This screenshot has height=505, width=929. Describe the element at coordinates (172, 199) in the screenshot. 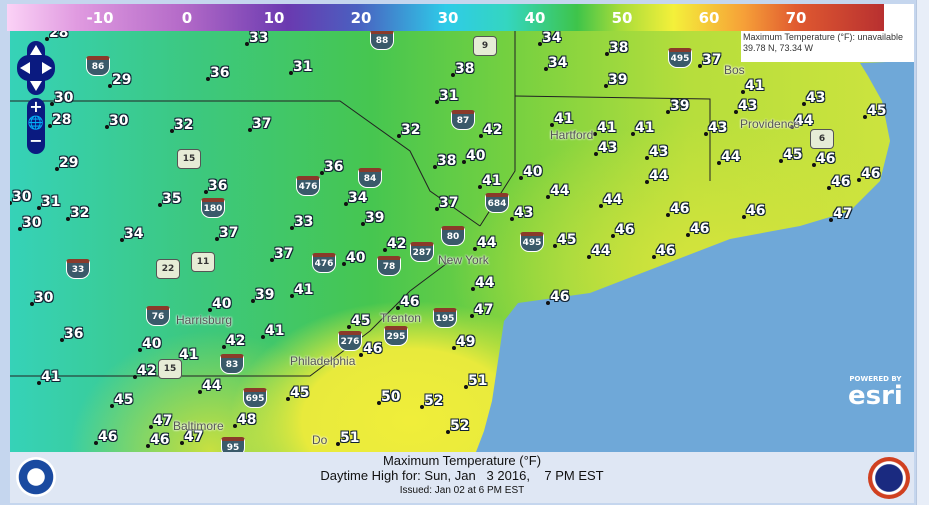

I see `temperature-label: 35` at that location.